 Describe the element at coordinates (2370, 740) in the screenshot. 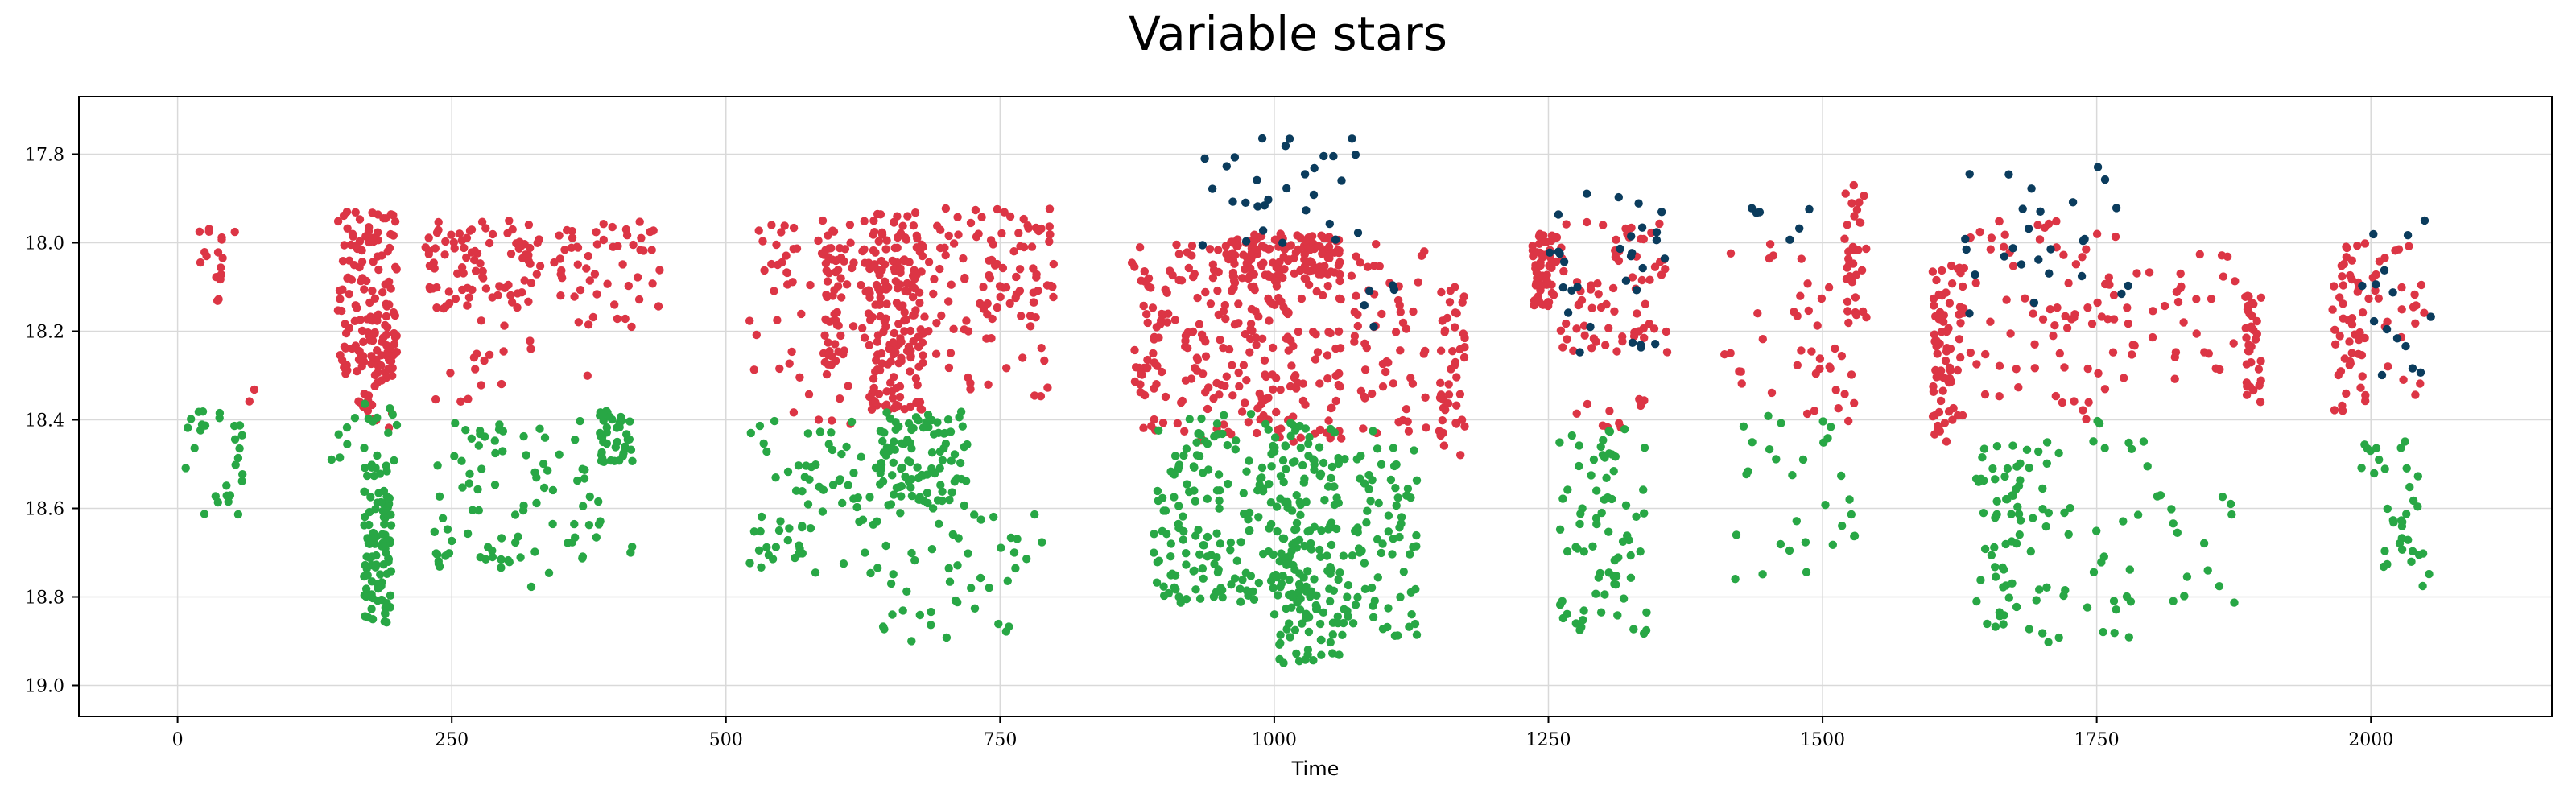

I see `x-tick-label: 2000` at that location.